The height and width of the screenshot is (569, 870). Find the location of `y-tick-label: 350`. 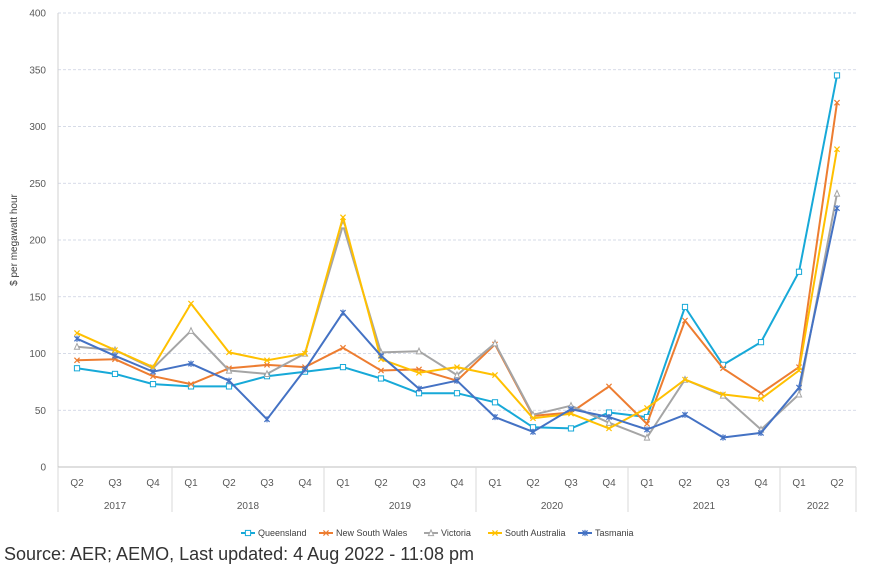

y-tick-label: 350 is located at coordinates (37, 70).